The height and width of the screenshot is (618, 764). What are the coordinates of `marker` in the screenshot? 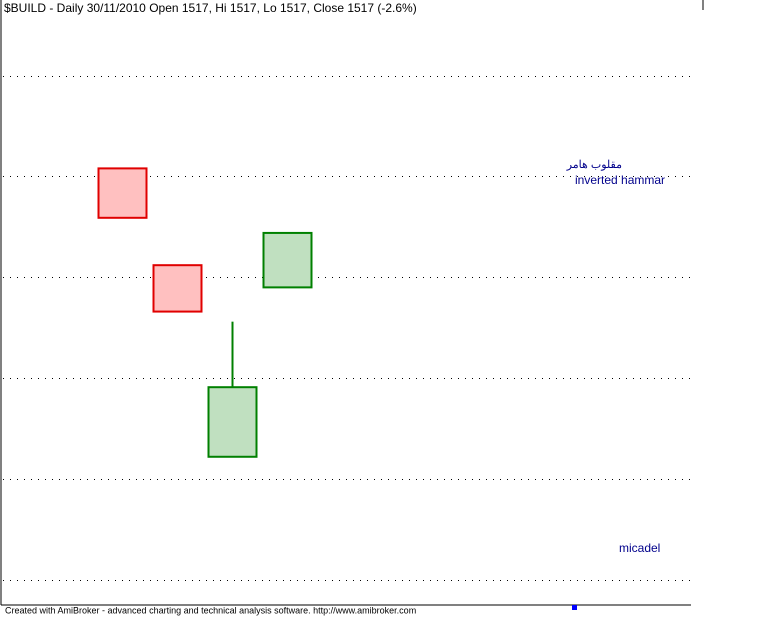 It's located at (574, 607).